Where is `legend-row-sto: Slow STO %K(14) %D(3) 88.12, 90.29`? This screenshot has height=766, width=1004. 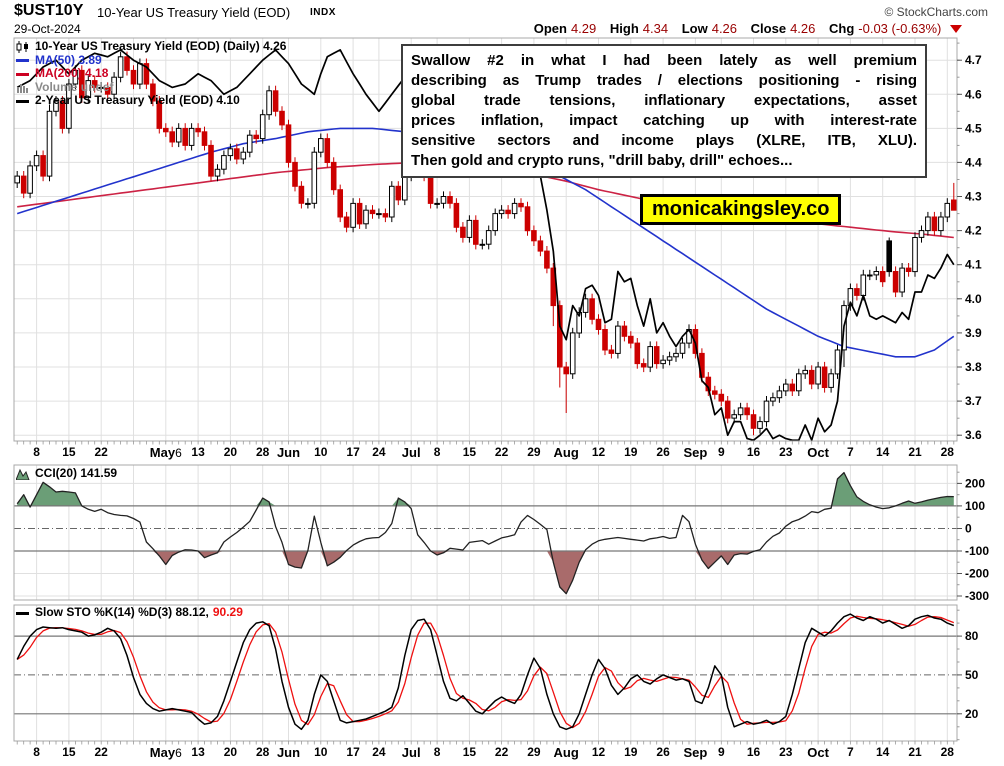
legend-row-sto: Slow STO %K(14) %D(3) 88.12, 90.29 is located at coordinates (129, 612).